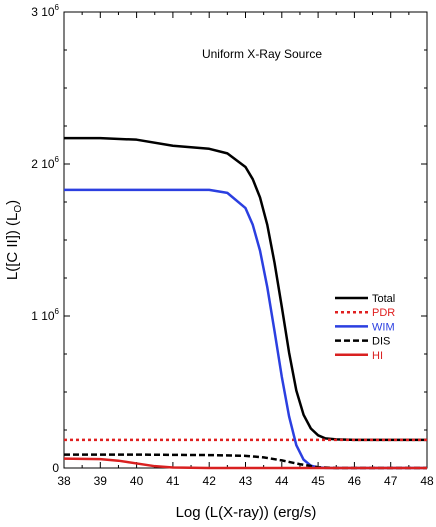 The width and height of the screenshot is (436, 527). I want to click on x-tick-label: 39, so click(101, 481).